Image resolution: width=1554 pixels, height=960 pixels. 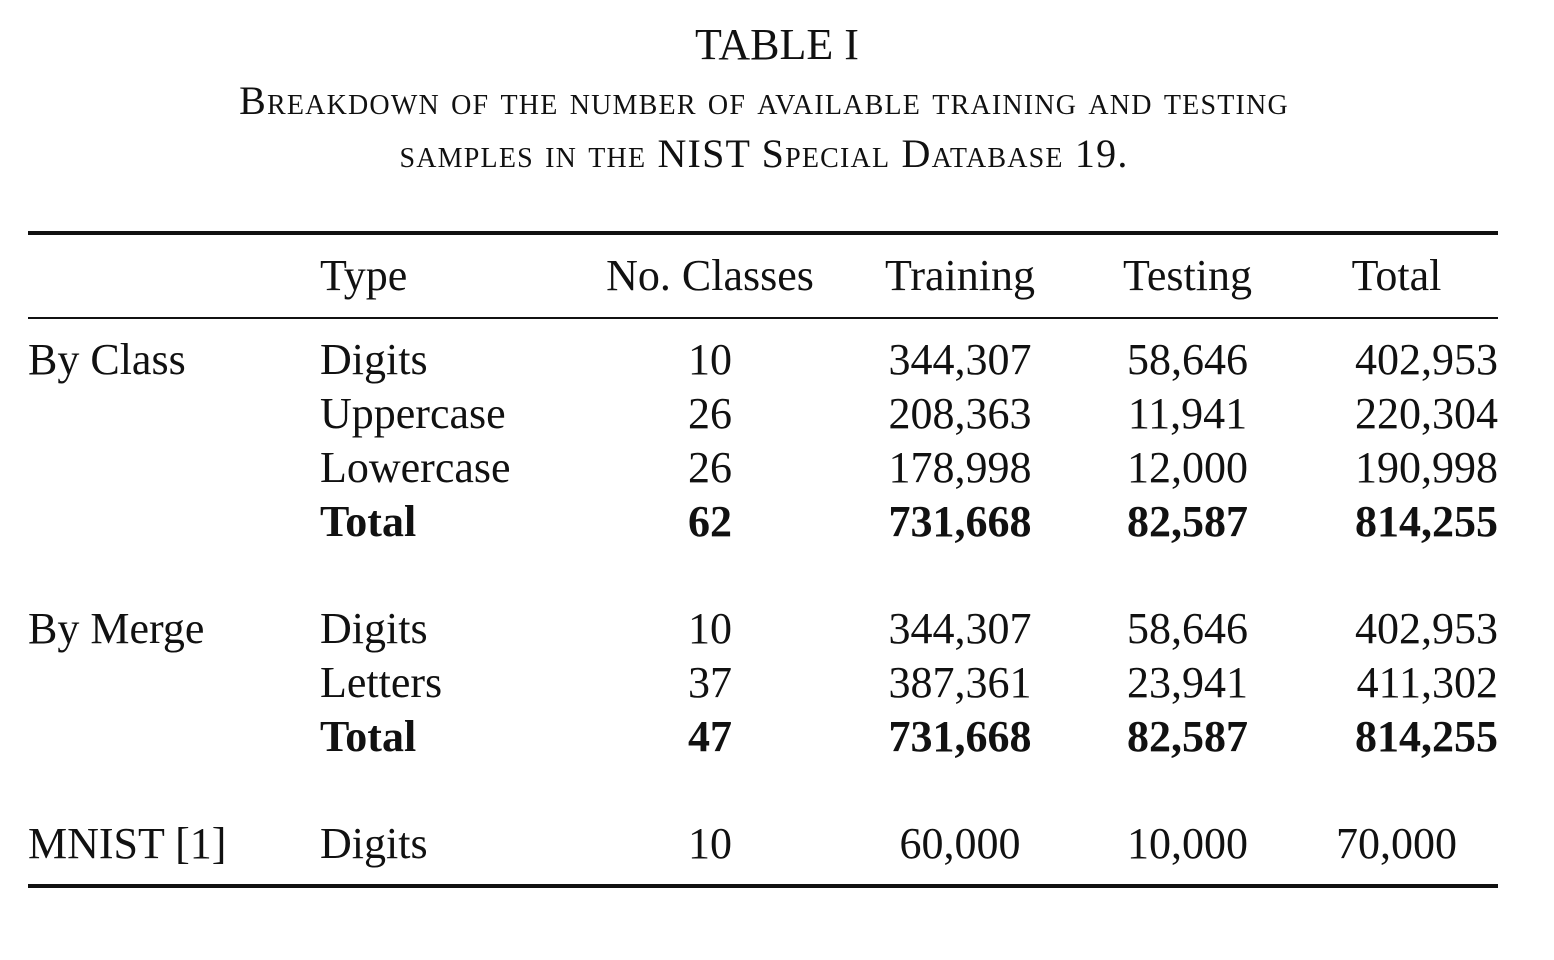 What do you see at coordinates (763, 233) in the screenshot?
I see `top-rule` at bounding box center [763, 233].